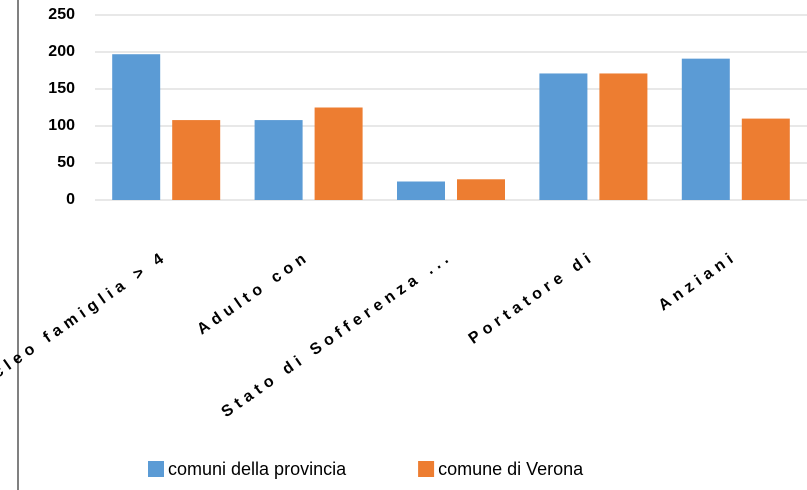 This screenshot has width=807, height=490. Describe the element at coordinates (66, 162) in the screenshot. I see `y-tick-label: 50` at that location.